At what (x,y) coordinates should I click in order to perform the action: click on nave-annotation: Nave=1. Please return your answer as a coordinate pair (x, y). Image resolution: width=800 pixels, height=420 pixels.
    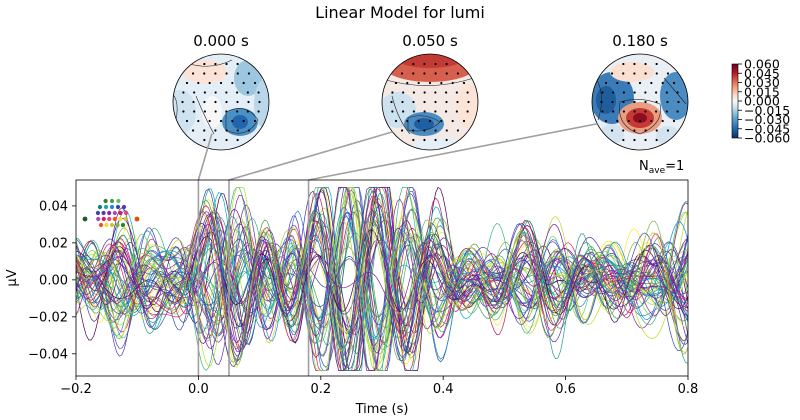
    Looking at the image, I should click on (661, 167).